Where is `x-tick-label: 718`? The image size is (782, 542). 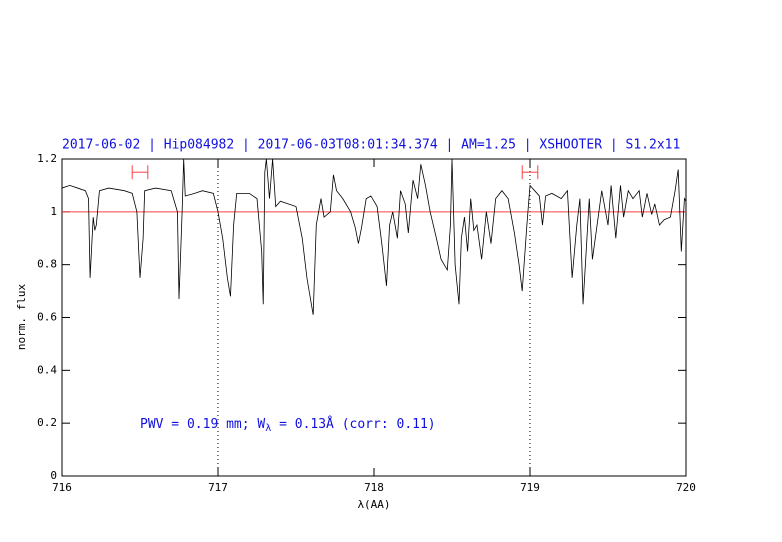 x-tick-label: 718 is located at coordinates (374, 487).